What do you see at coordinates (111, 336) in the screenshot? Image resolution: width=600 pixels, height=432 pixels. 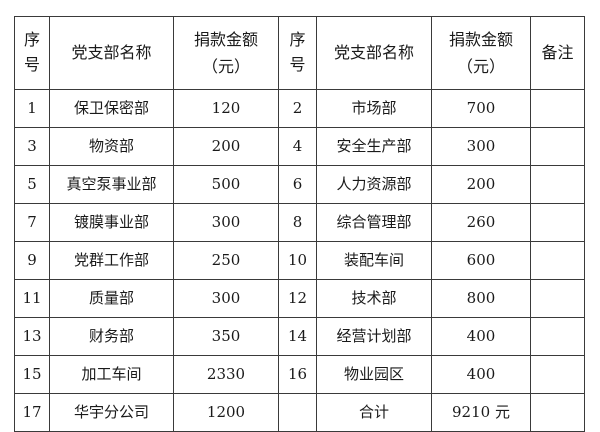 I see `cell-branch-left: 财务部` at bounding box center [111, 336].